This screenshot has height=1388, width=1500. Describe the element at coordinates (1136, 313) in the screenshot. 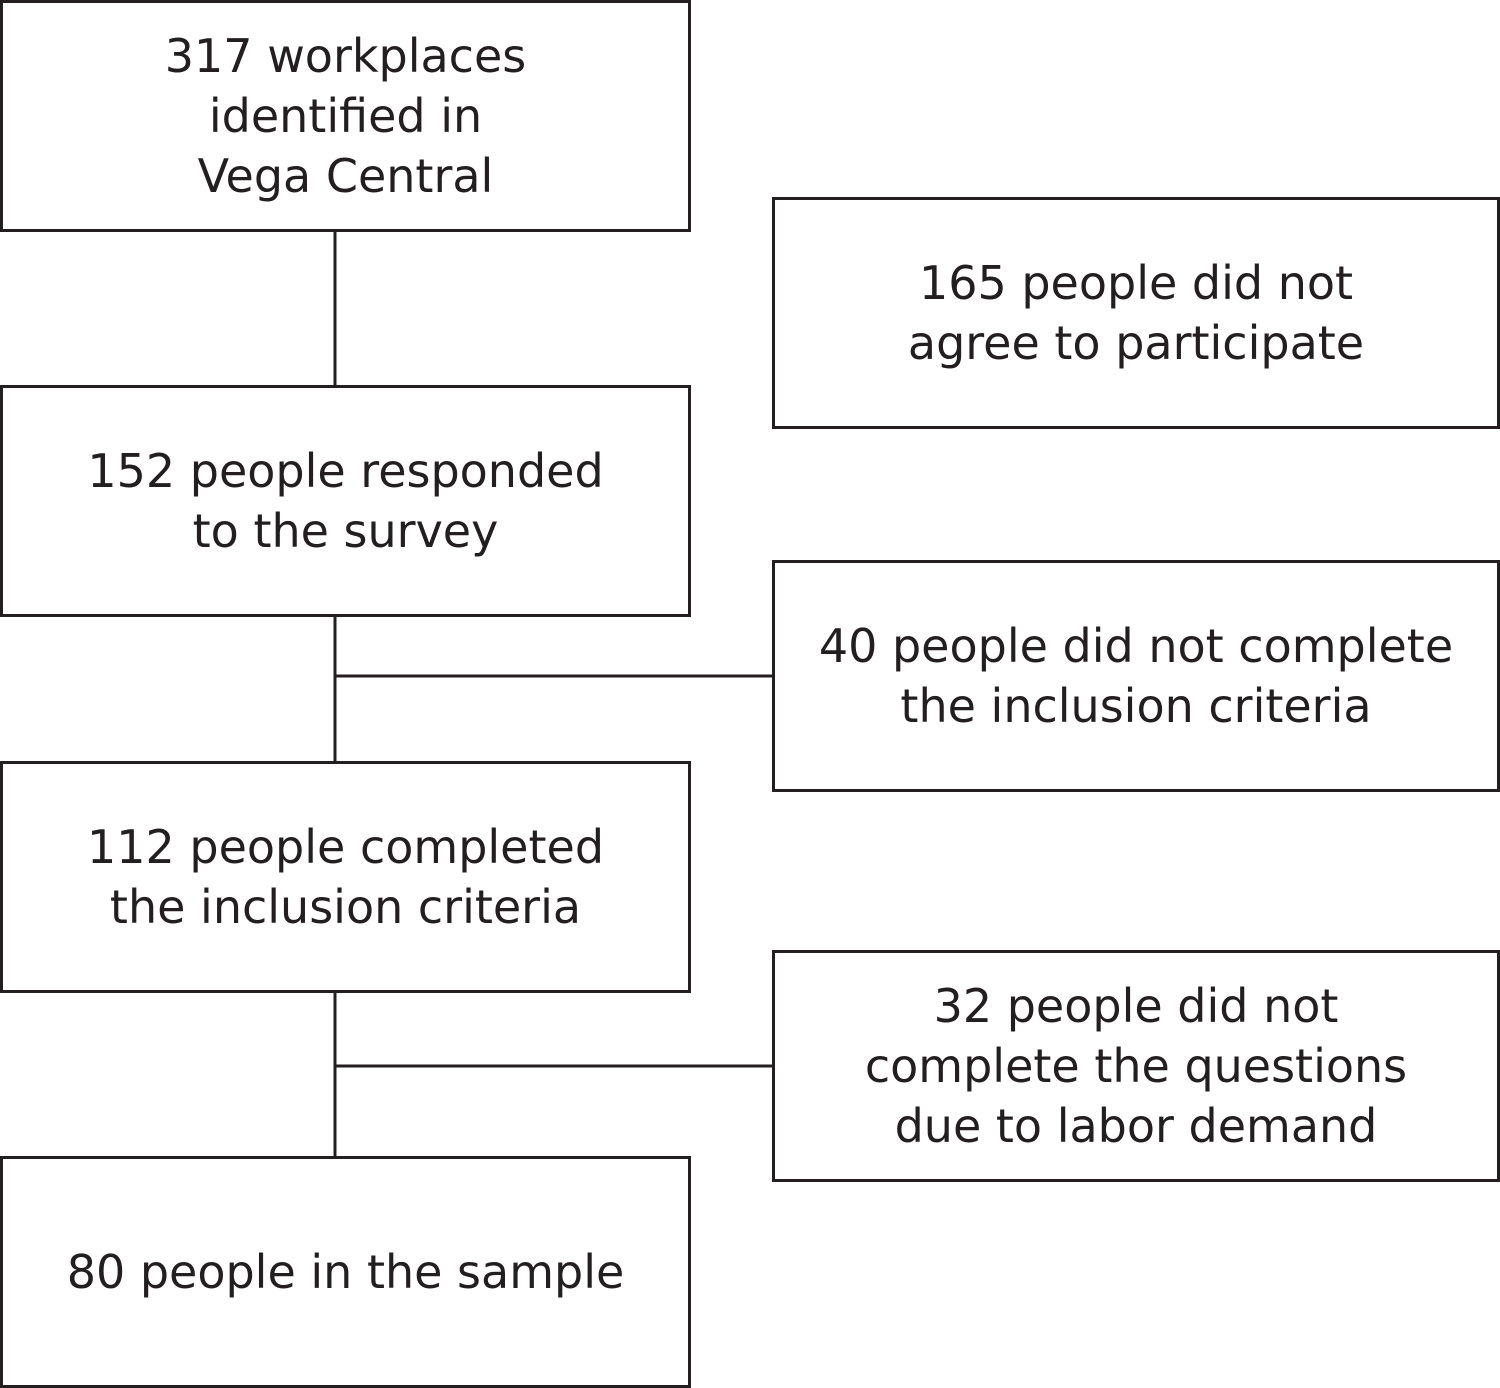

I see `box-did-not-agree: 165 people did not agree to participate` at that location.